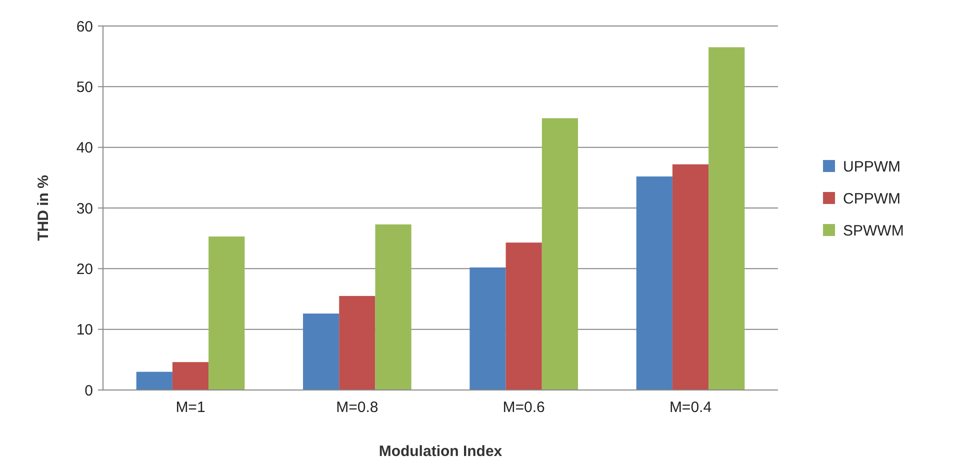 The height and width of the screenshot is (475, 958). I want to click on y-axis-title: THD in %, so click(43, 208).